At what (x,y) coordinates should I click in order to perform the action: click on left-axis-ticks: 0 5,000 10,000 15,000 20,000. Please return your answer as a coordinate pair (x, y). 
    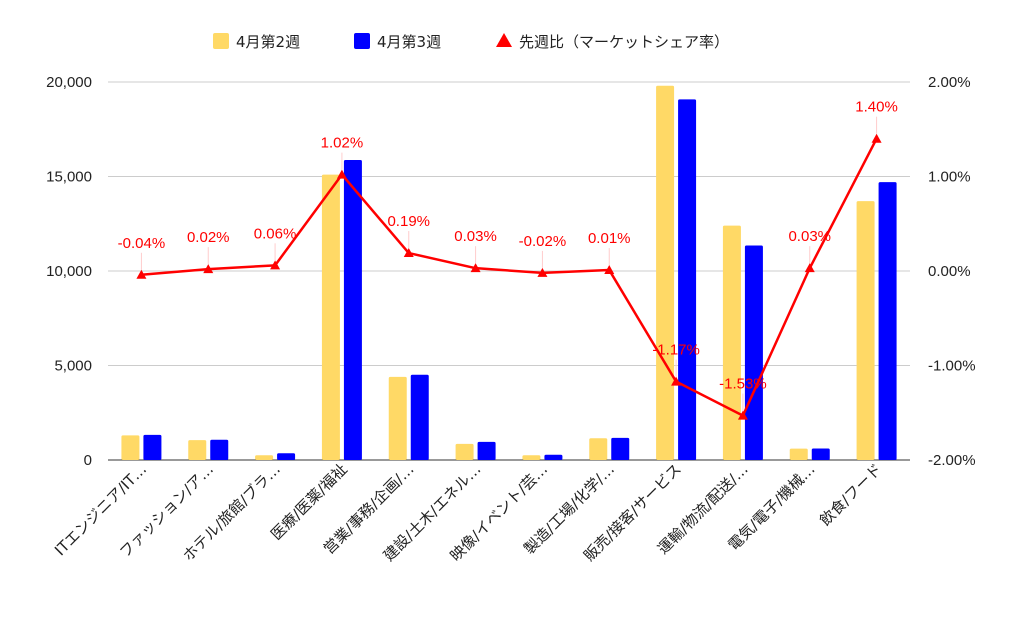
    Looking at the image, I should click on (69, 271).